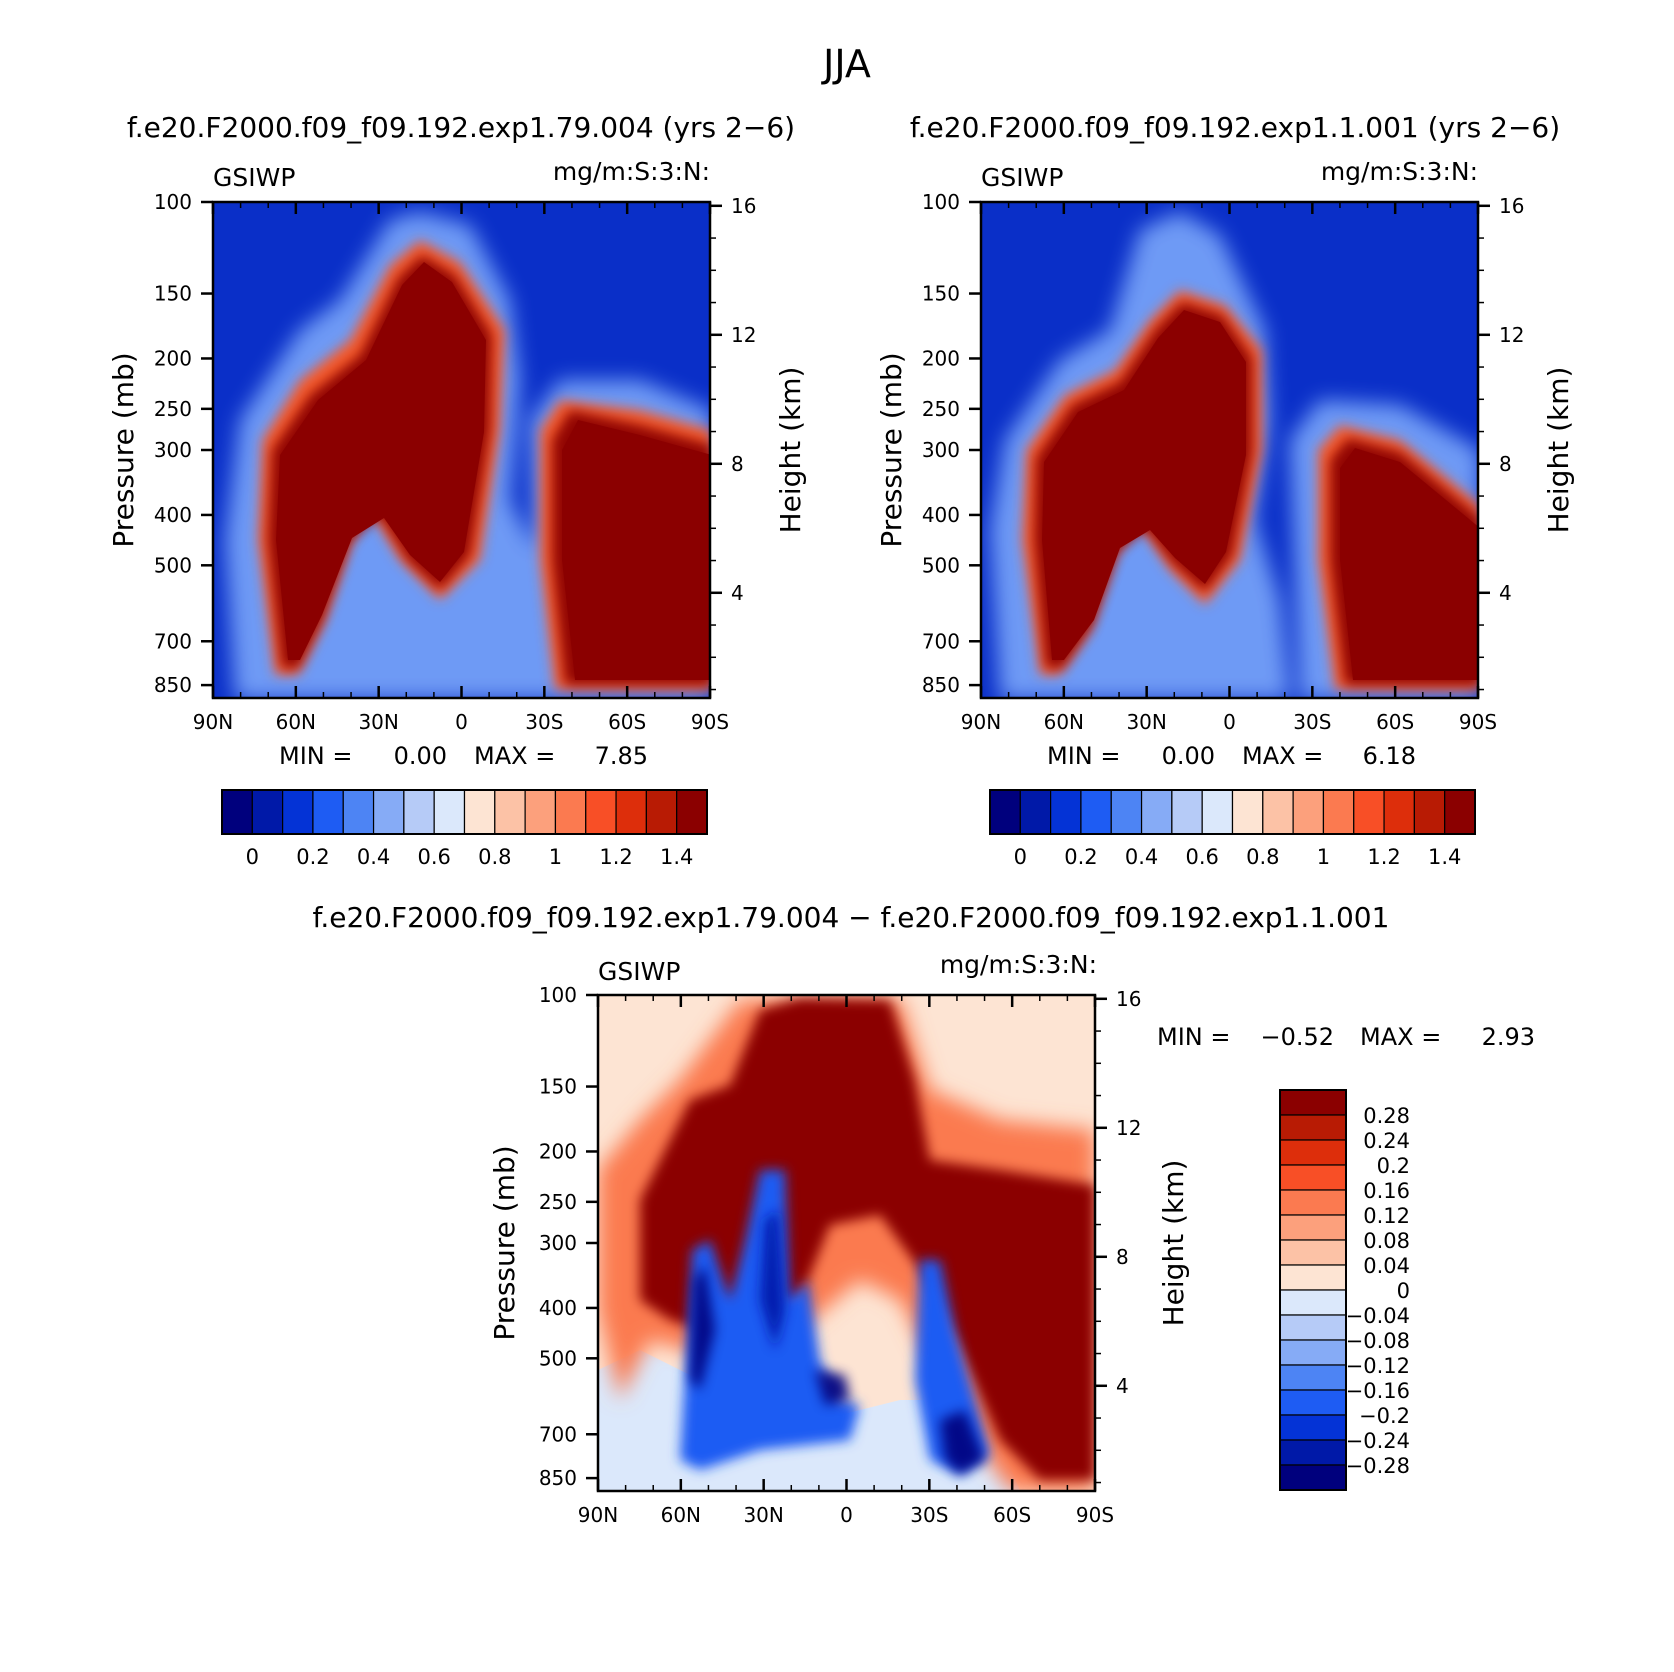 The width and height of the screenshot is (1674, 1672). I want to click on colorbar-label: 1, so click(1323, 857).